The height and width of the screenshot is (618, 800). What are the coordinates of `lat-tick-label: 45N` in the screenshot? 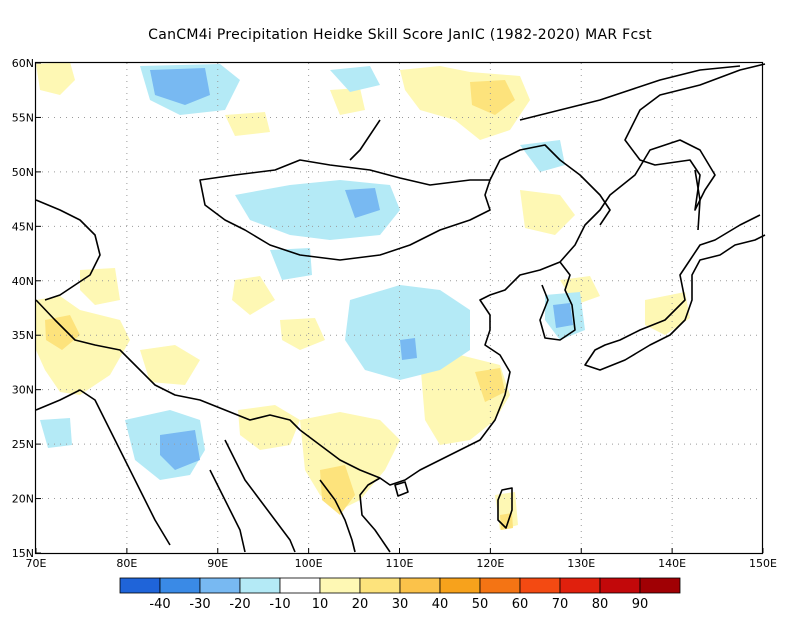 It's located at (23, 226).